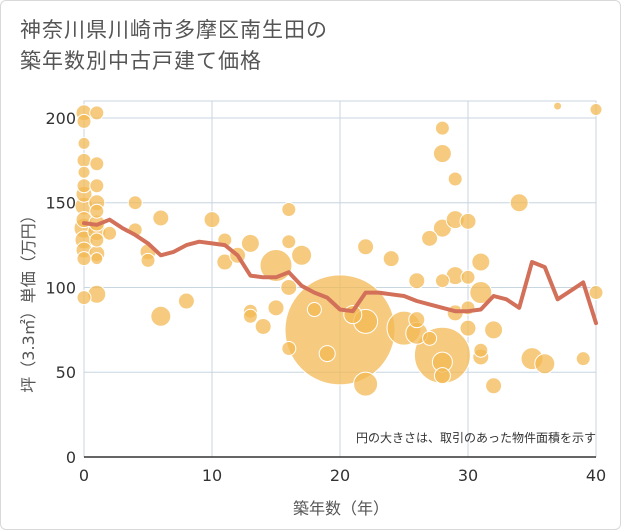  What do you see at coordinates (66, 372) in the screenshot?
I see `y-tick-label: 50` at bounding box center [66, 372].